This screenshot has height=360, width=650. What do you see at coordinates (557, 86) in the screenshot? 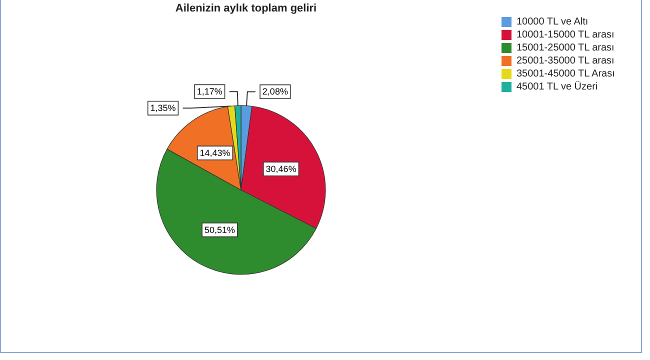
I see `legend-label: 45001 TL ve Üzeri` at bounding box center [557, 86].